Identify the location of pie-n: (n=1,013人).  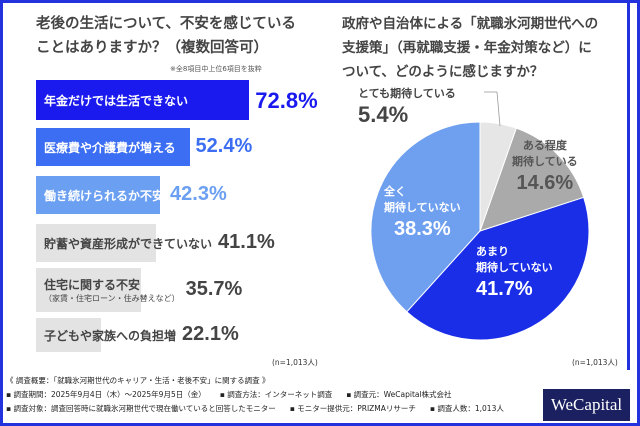
(595, 362).